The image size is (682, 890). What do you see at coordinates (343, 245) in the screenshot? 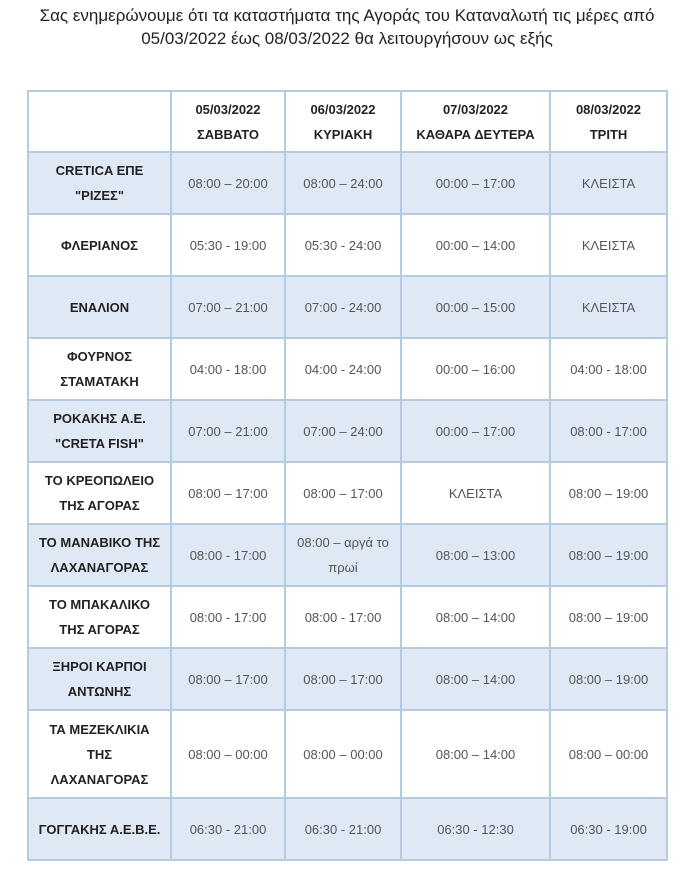
I see `hours-cell: 05:30 - 24:00` at bounding box center [343, 245].